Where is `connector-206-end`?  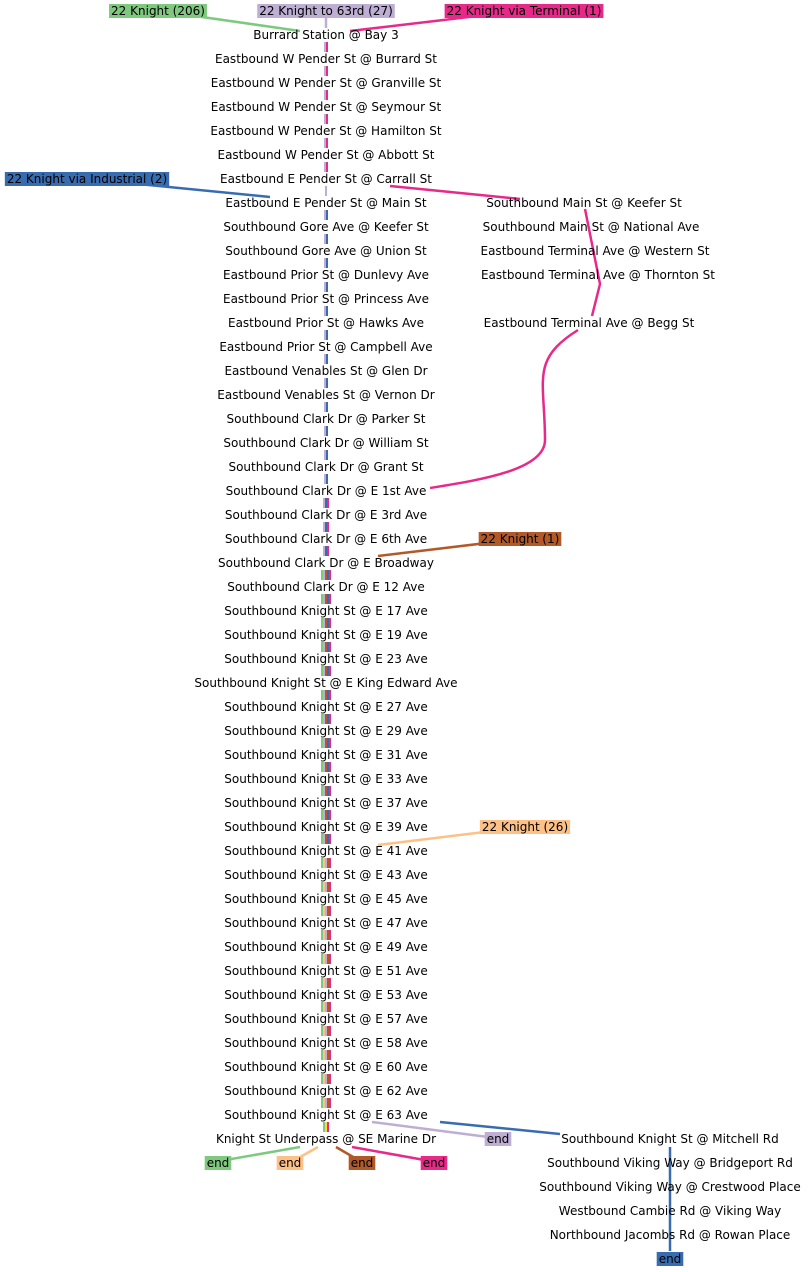
connector-206-end is located at coordinates (260, 1154).